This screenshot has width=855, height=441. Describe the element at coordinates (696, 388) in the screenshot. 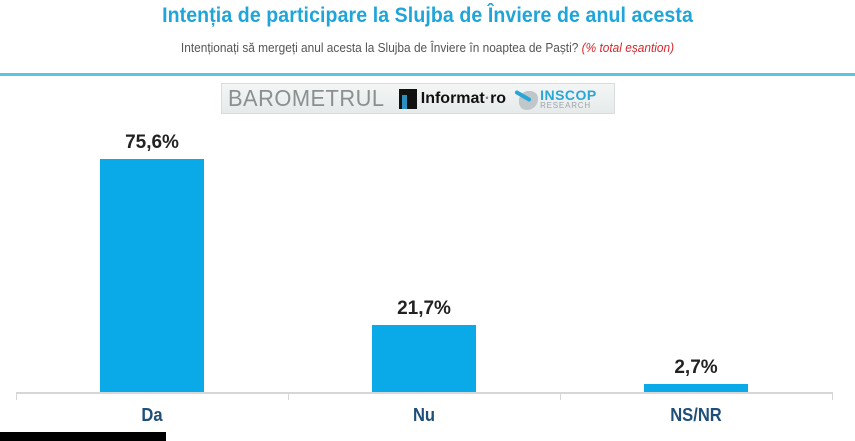

I see `bar-nsnr` at that location.